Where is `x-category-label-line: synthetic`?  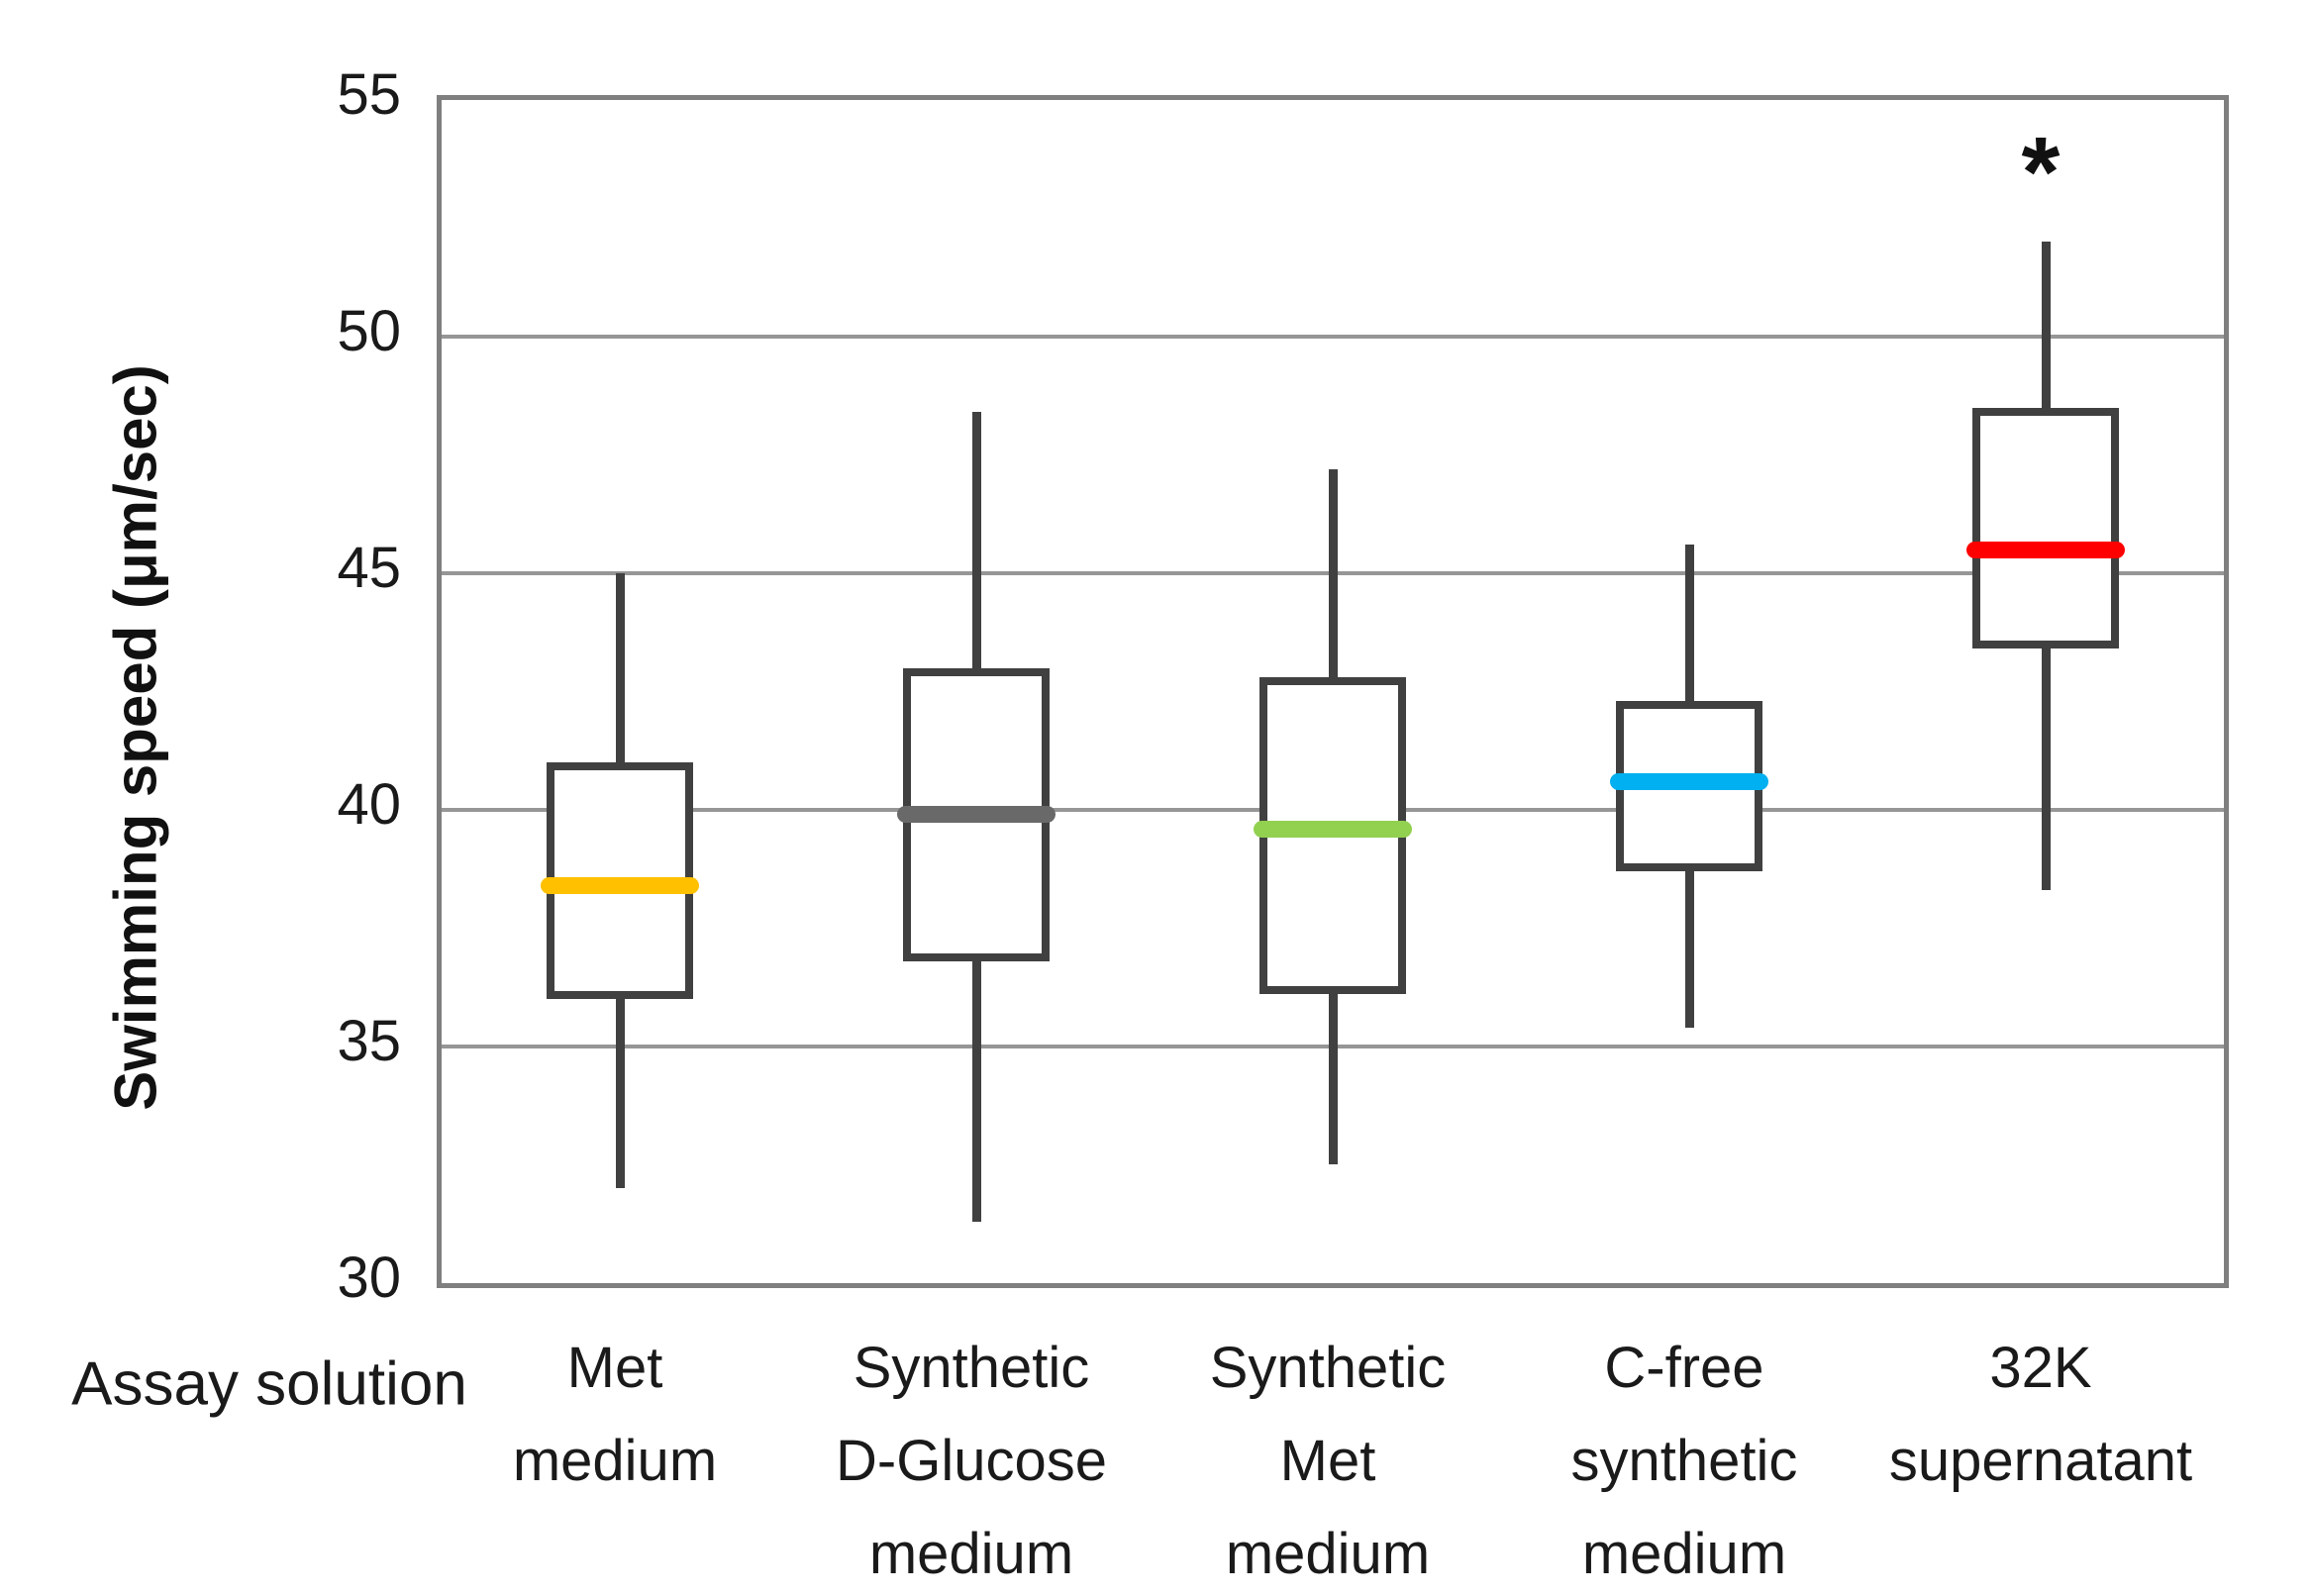
x-category-label-line: synthetic is located at coordinates (1684, 1461).